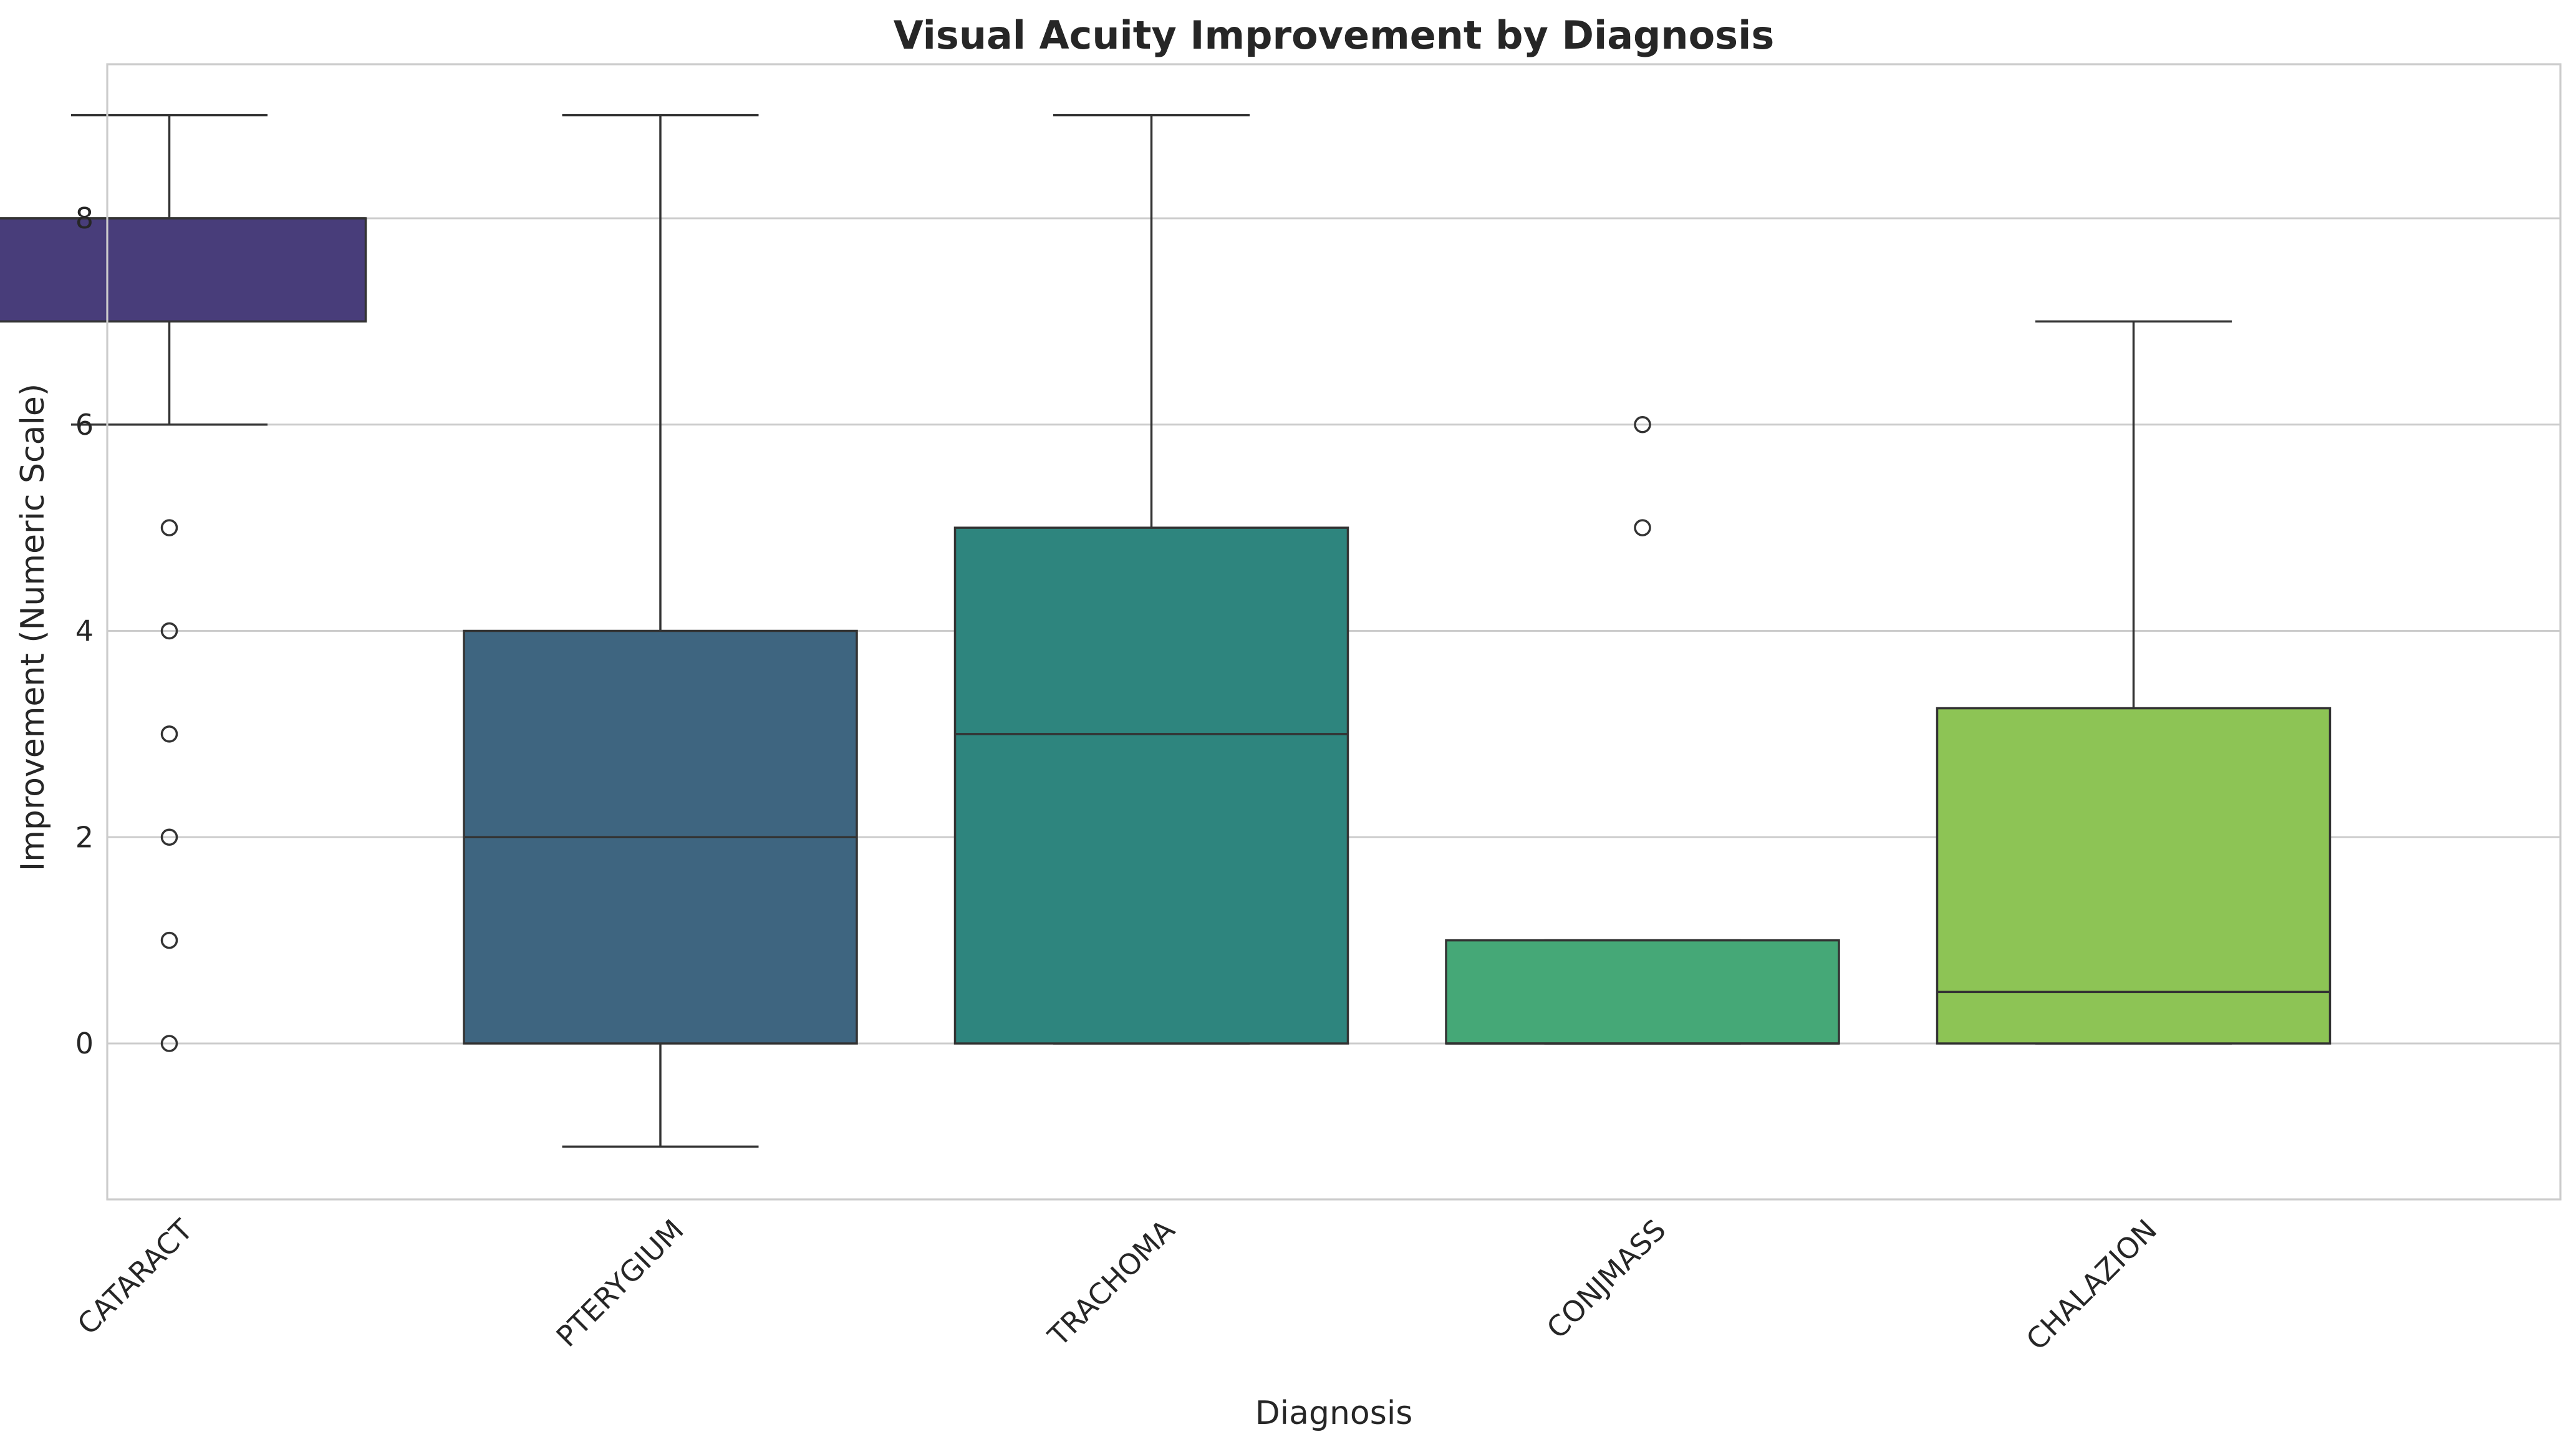 The height and width of the screenshot is (1452, 2576). Describe the element at coordinates (84, 1043) in the screenshot. I see `y-tick-label: 0` at that location.